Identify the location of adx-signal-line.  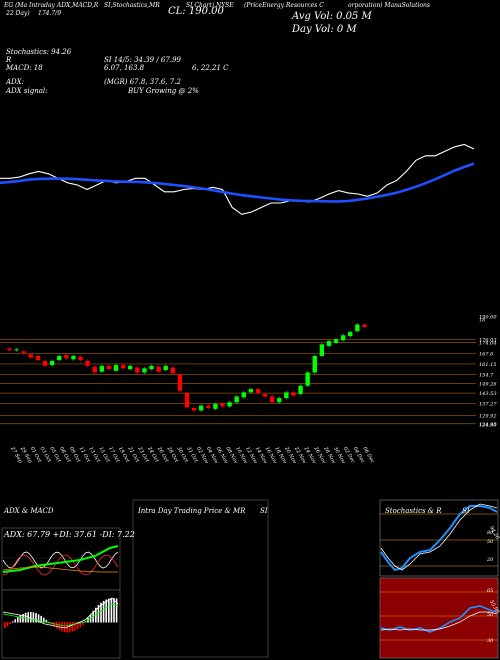
(60, 569).